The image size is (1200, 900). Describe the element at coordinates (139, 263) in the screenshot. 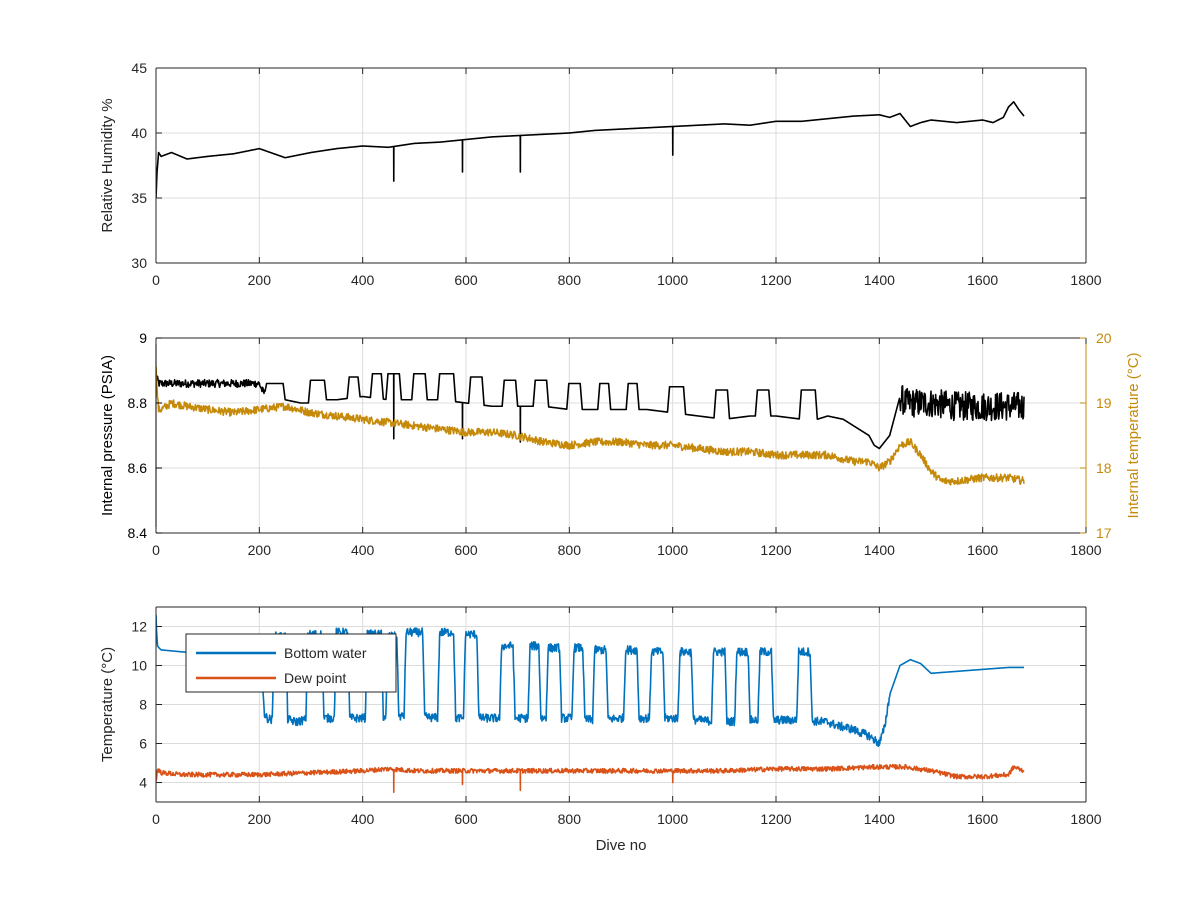

I see `y-tick-label: 30` at that location.